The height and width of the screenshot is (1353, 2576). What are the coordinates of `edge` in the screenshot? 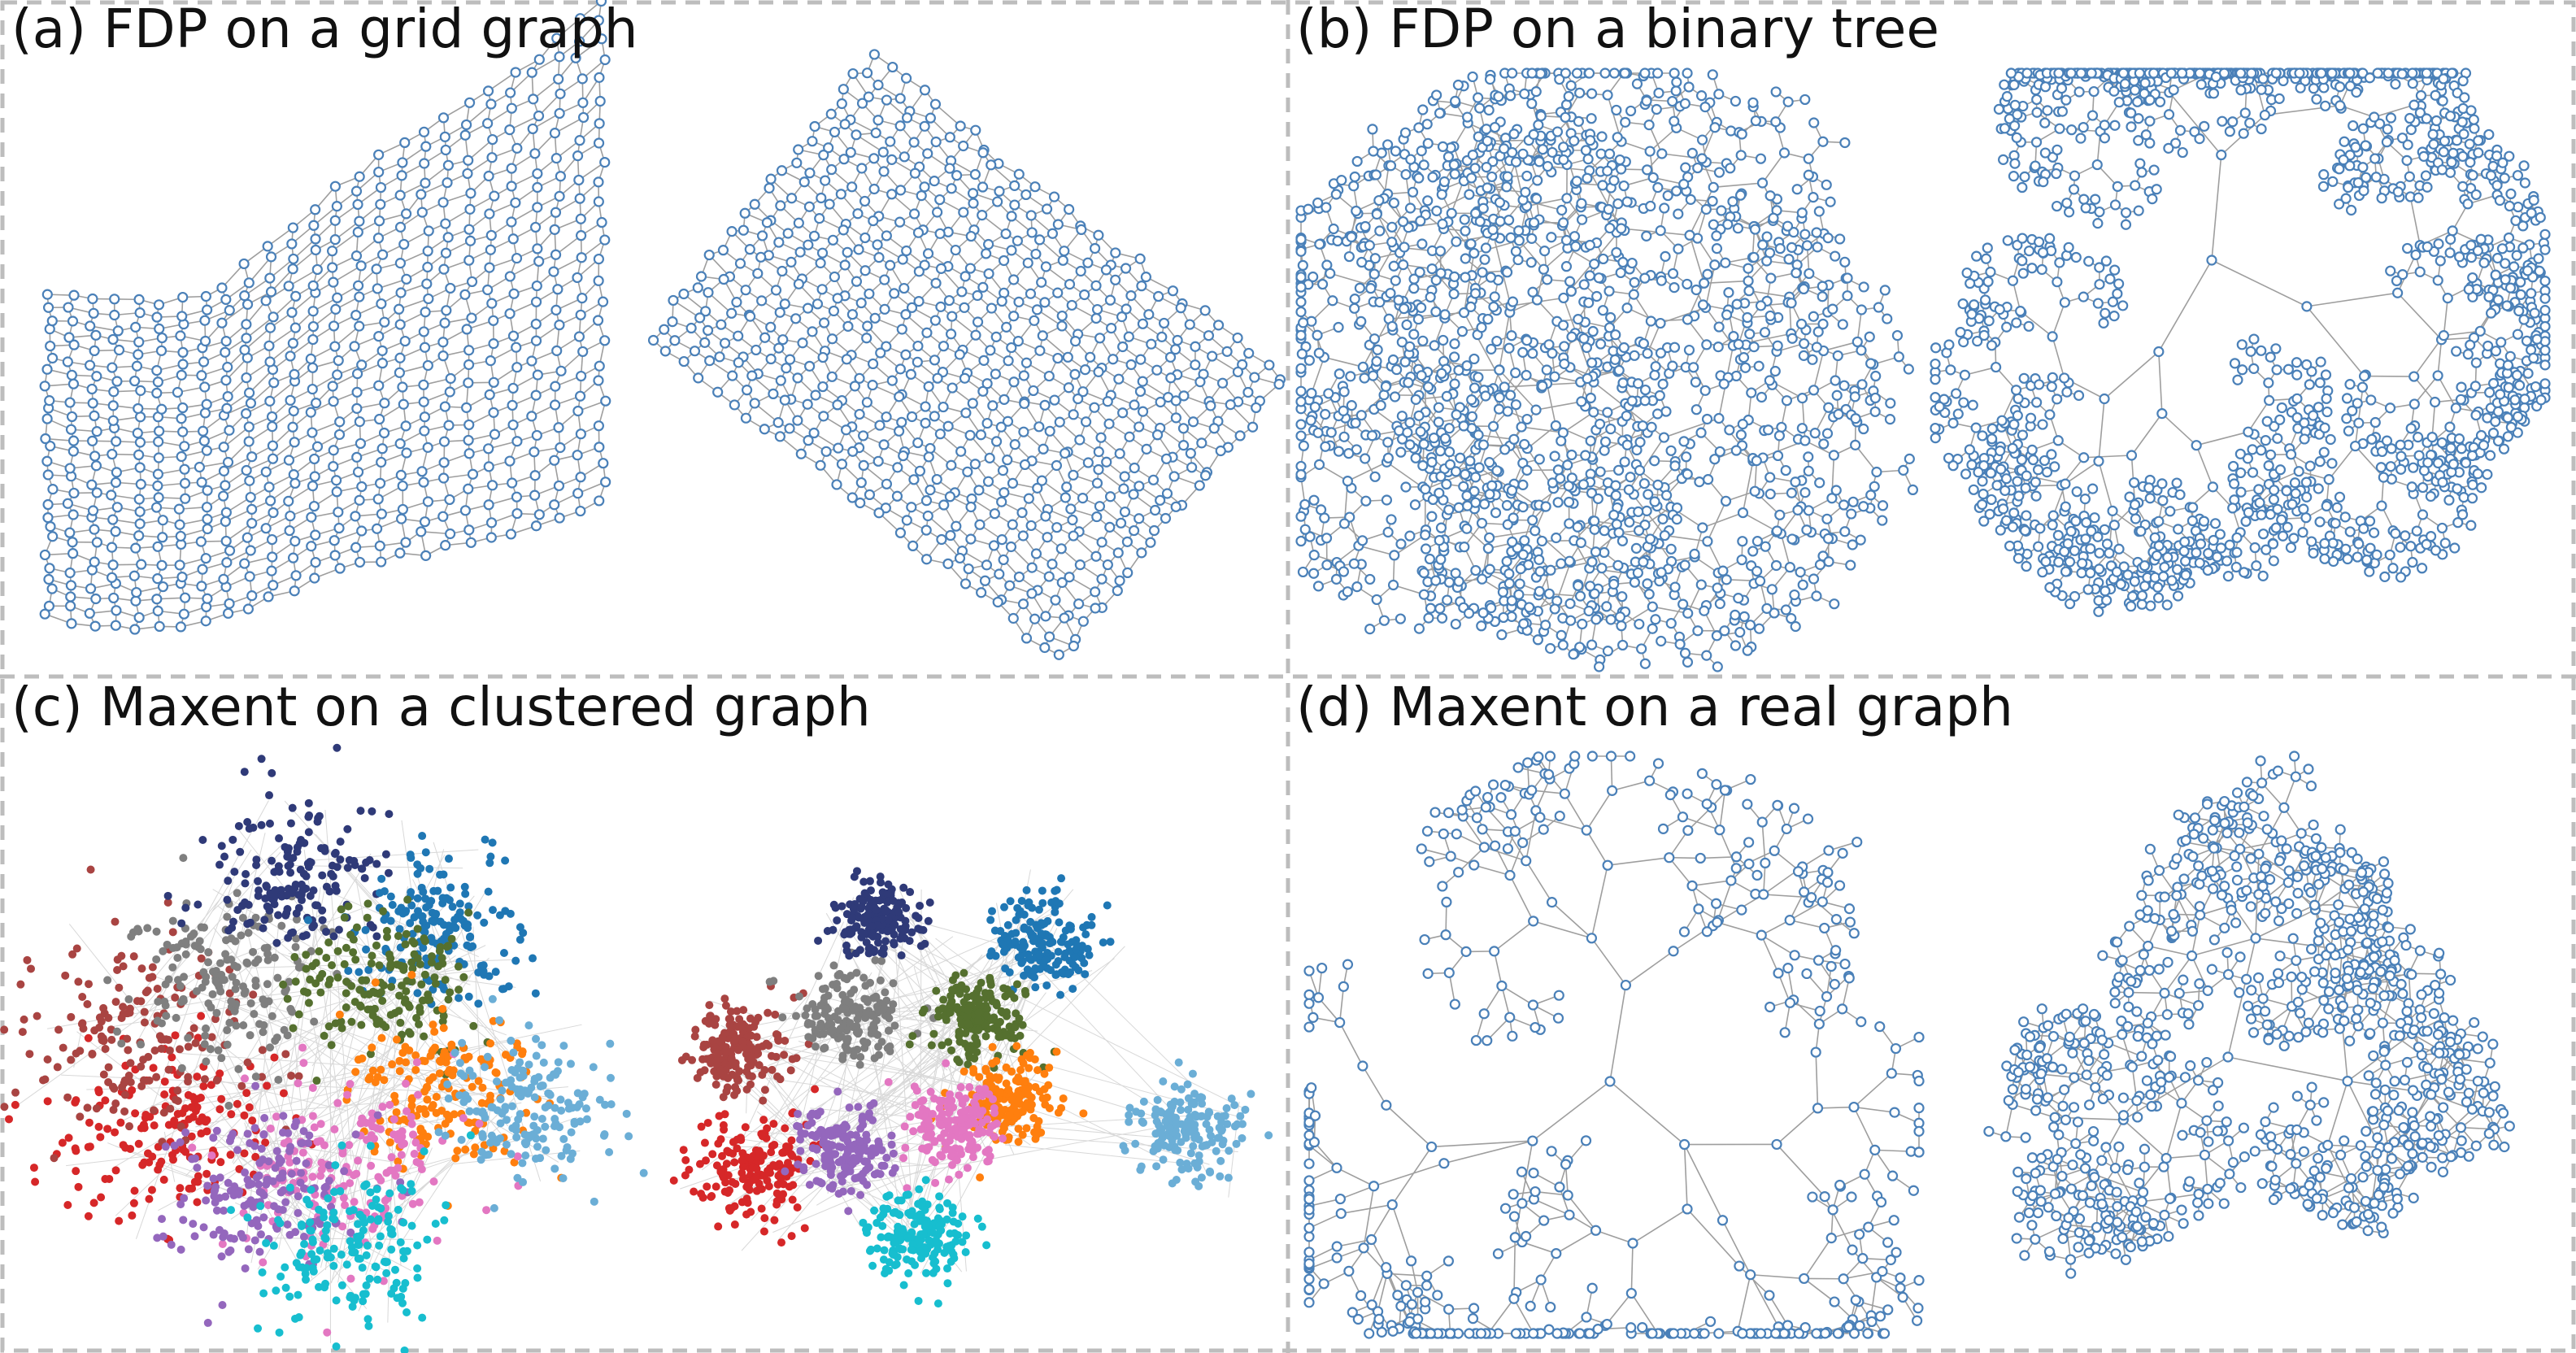 It's located at (1579, 422).